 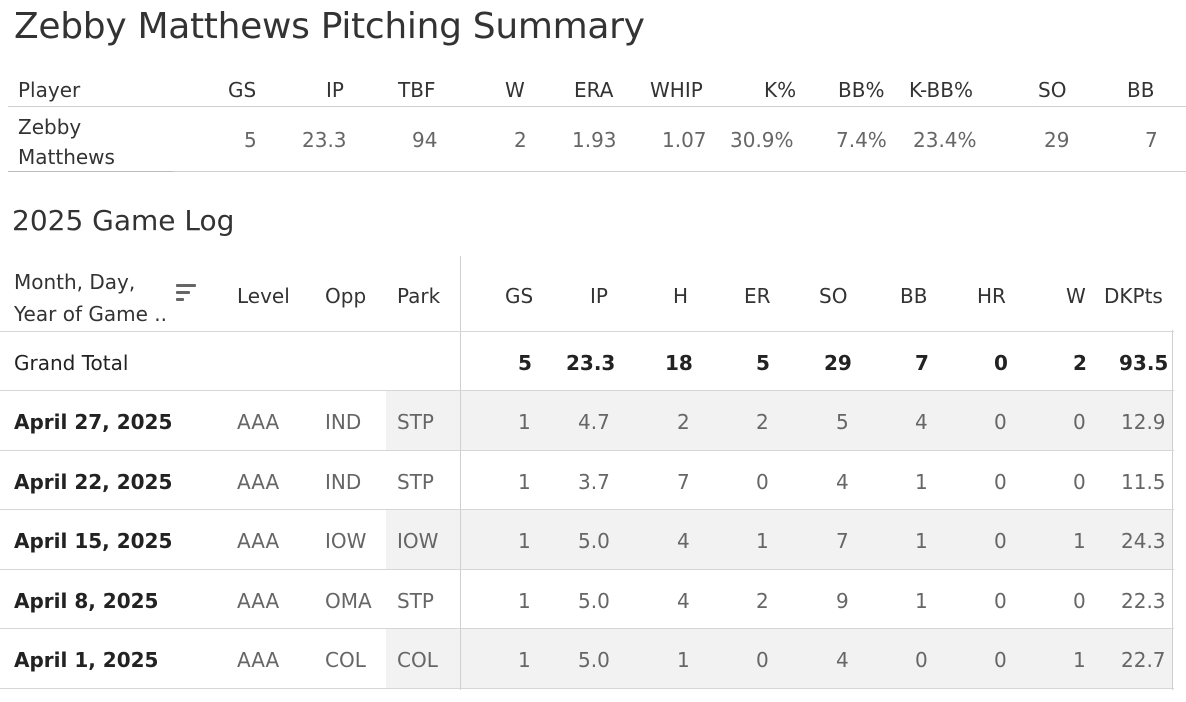 I want to click on value-bb-pct: 7.4%, so click(x=861, y=140).